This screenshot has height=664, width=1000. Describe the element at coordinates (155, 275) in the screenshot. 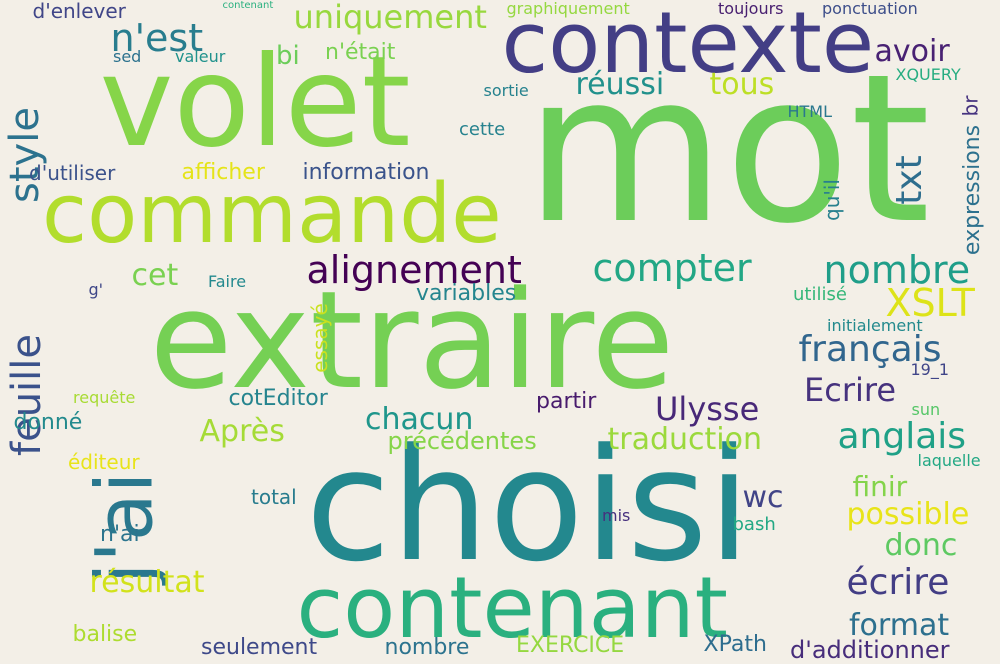

I see `word-cet: cet` at that location.